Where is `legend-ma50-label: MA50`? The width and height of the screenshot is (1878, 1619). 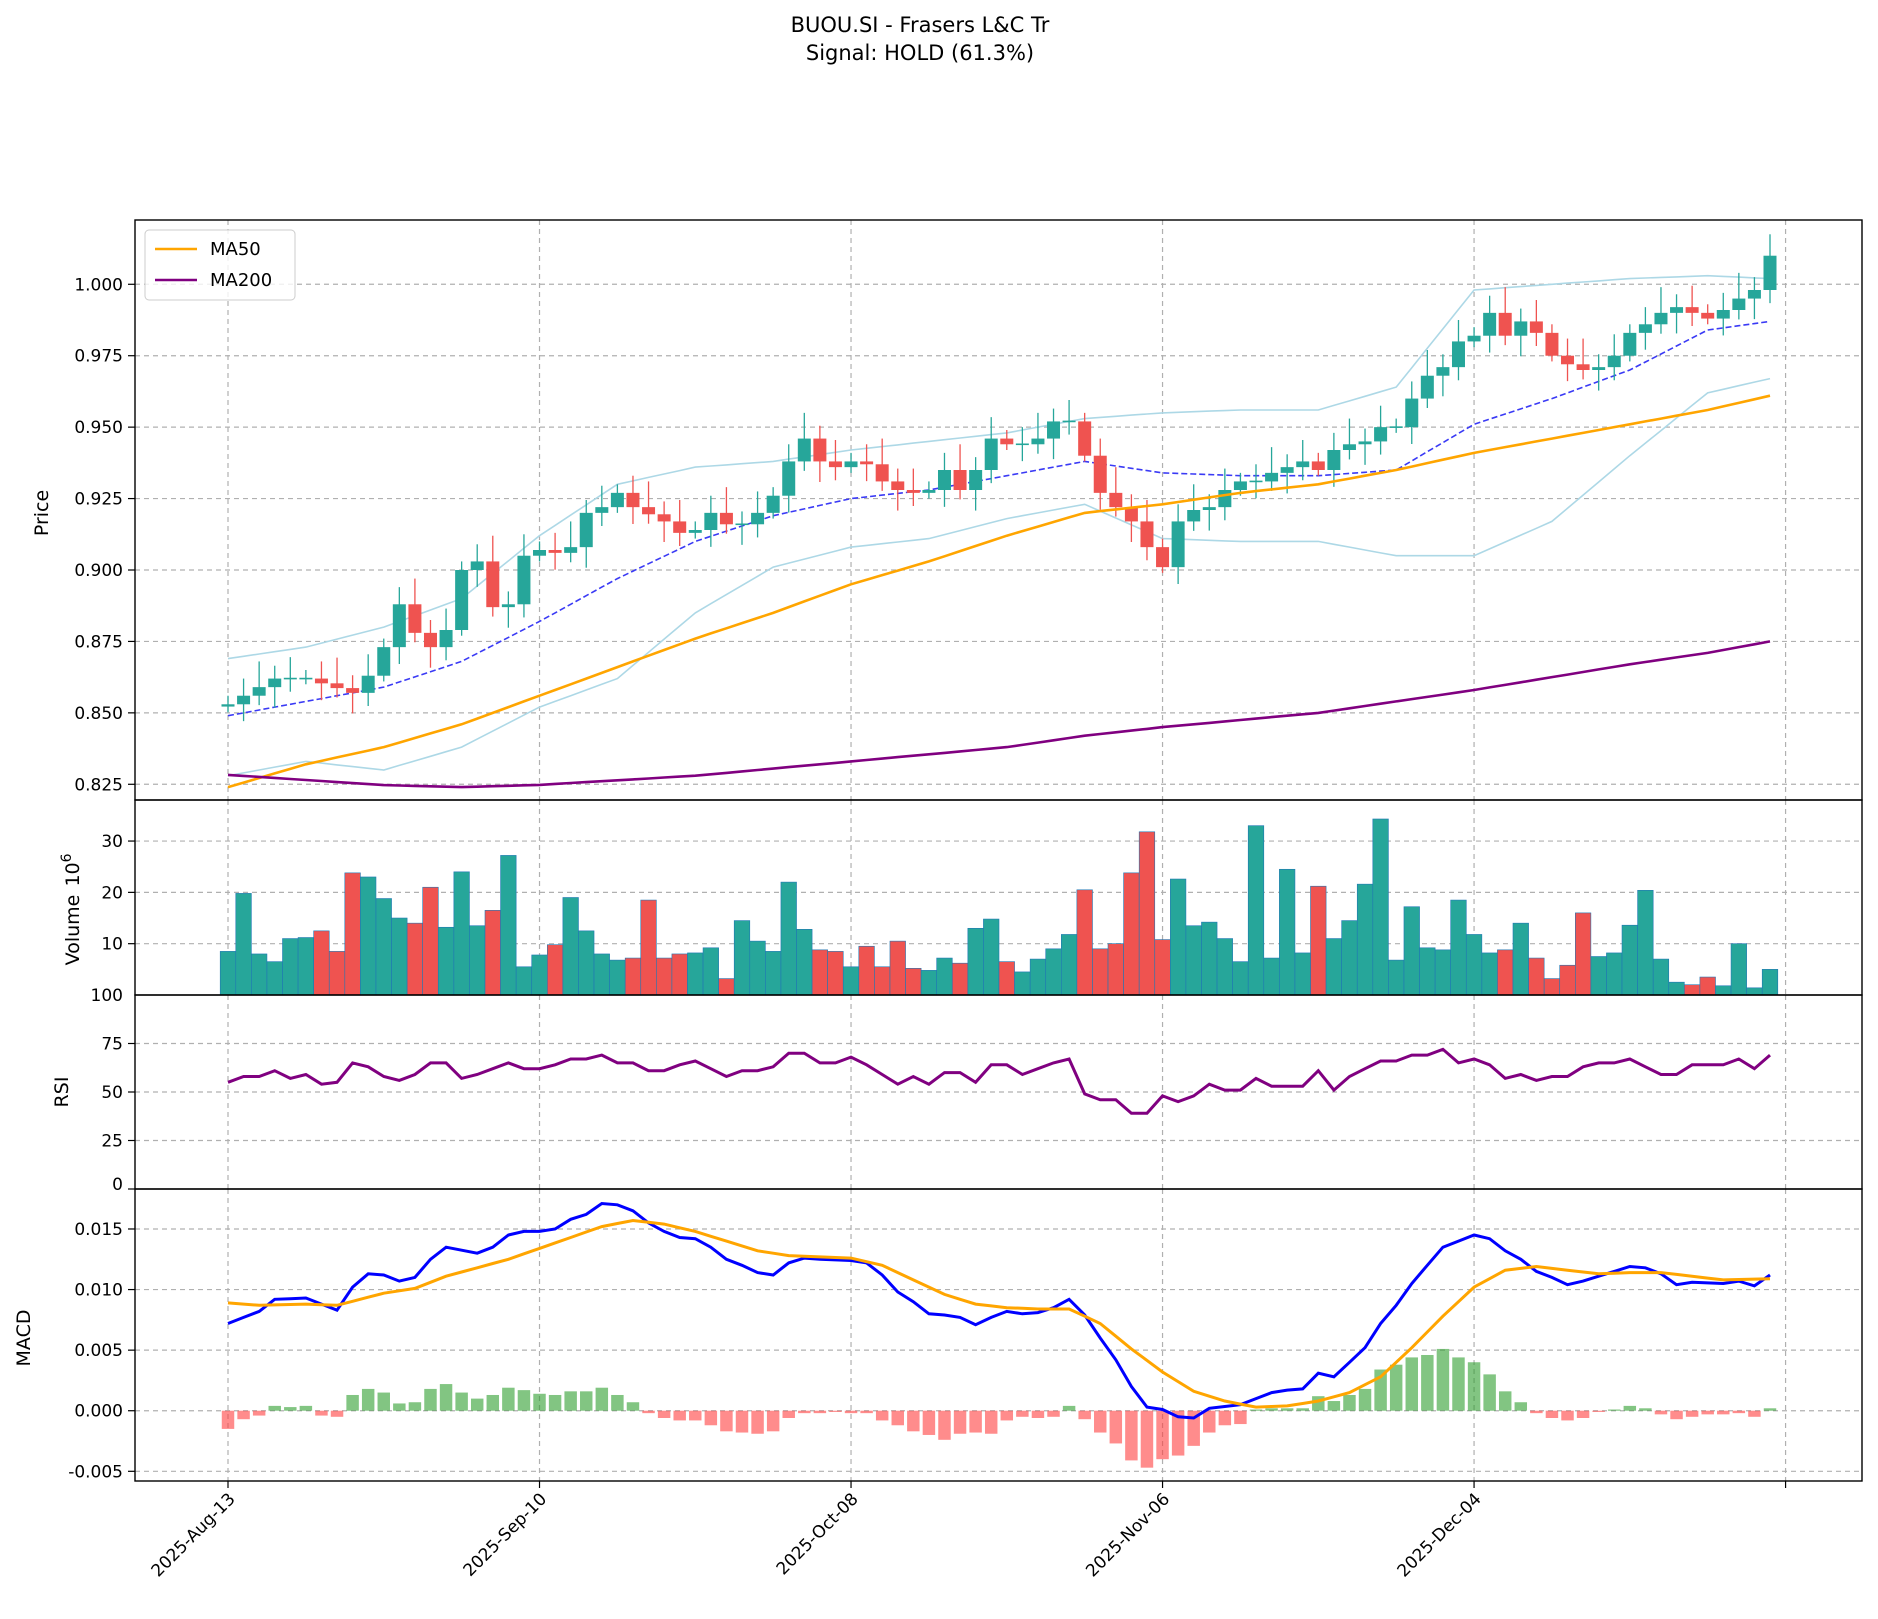
legend-ma50-label: MA50 is located at coordinates (235, 249).